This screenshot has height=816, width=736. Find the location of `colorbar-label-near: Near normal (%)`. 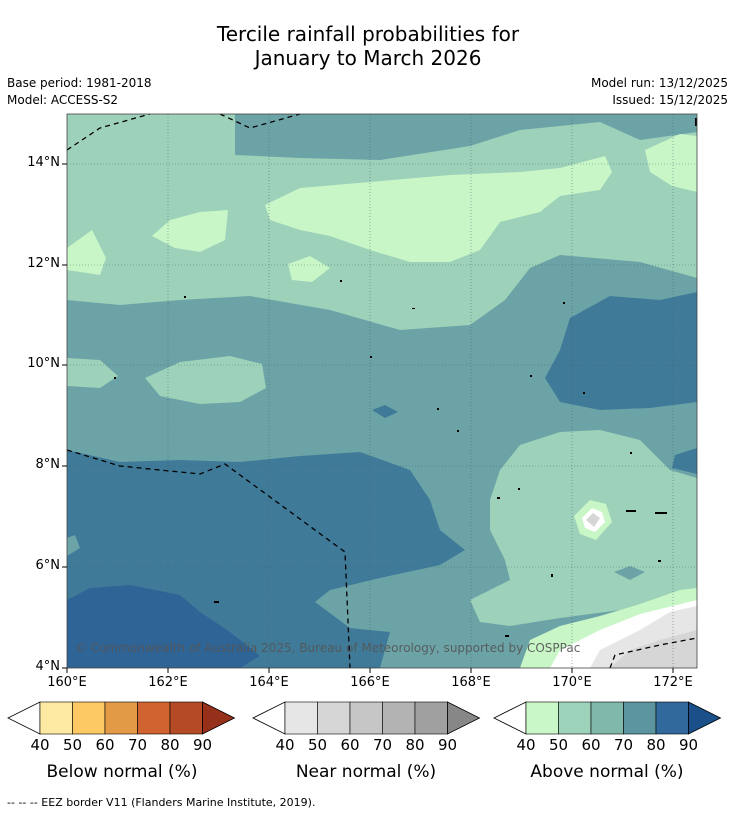

colorbar-label-near: Near normal (%) is located at coordinates (366, 772).